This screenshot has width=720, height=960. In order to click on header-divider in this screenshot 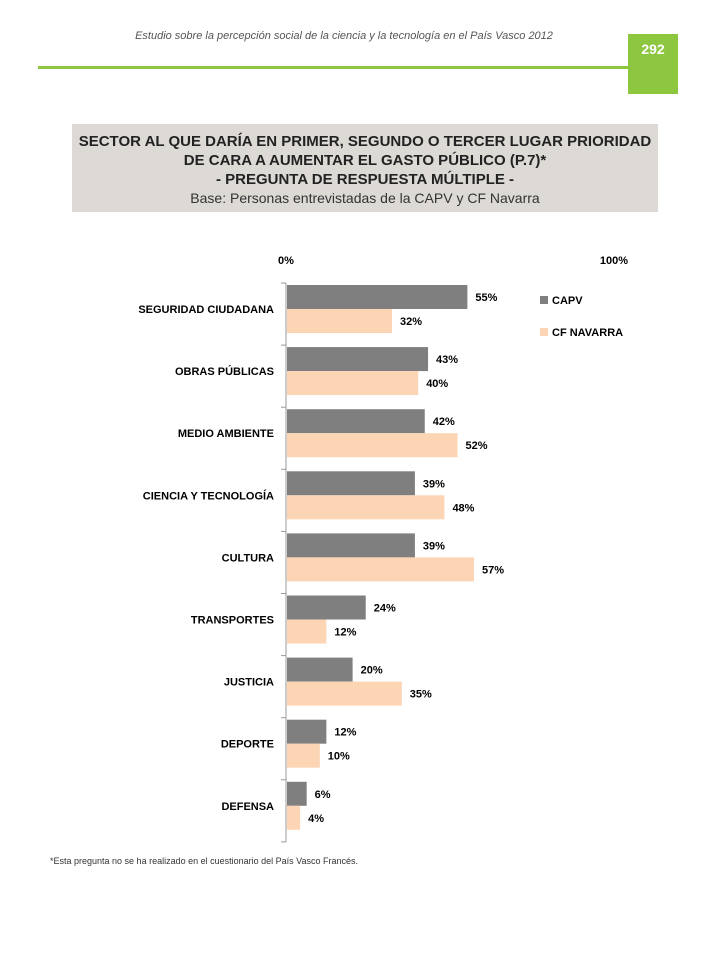, I will do `click(333, 67)`.